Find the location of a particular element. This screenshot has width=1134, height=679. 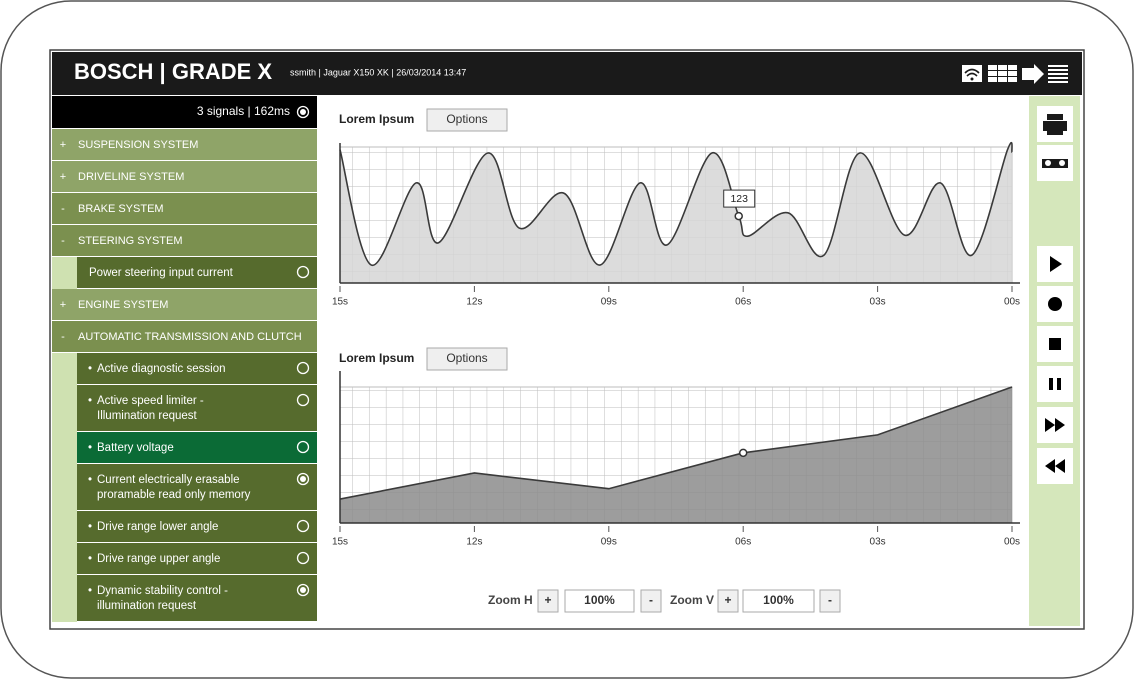

tree-label: Active diagnostic session is located at coordinates (161, 369).